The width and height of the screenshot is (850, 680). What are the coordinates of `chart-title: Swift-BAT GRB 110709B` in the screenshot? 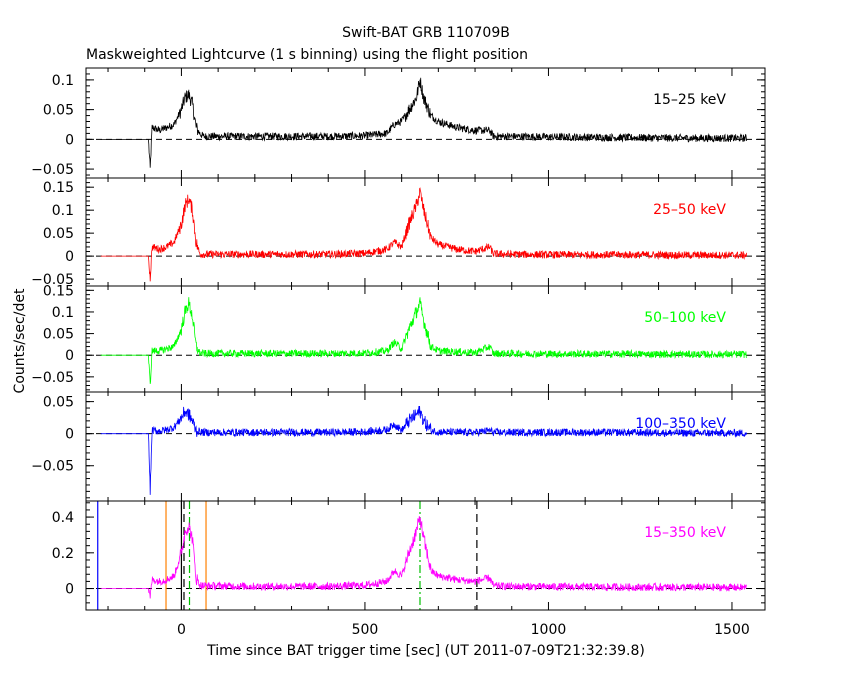 It's located at (426, 33).